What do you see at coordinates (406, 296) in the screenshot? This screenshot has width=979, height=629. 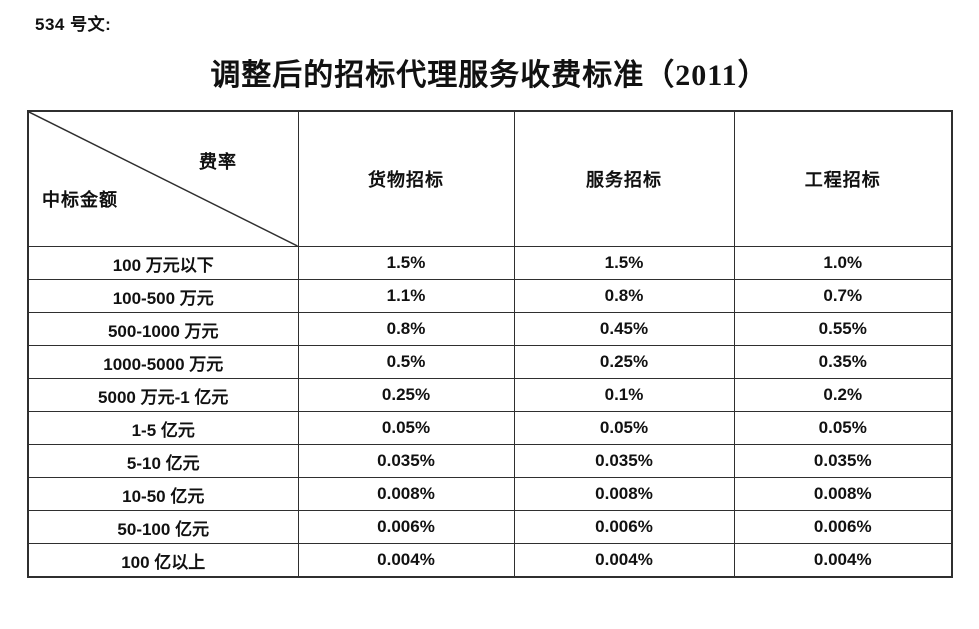 I see `rate-cell-goods: 1.1%` at bounding box center [406, 296].